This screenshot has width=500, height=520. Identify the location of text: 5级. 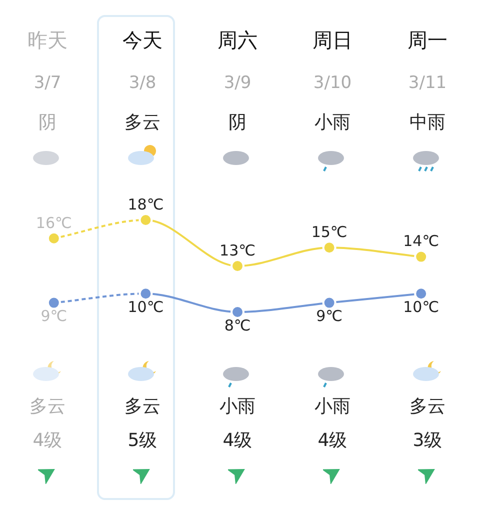
(143, 441).